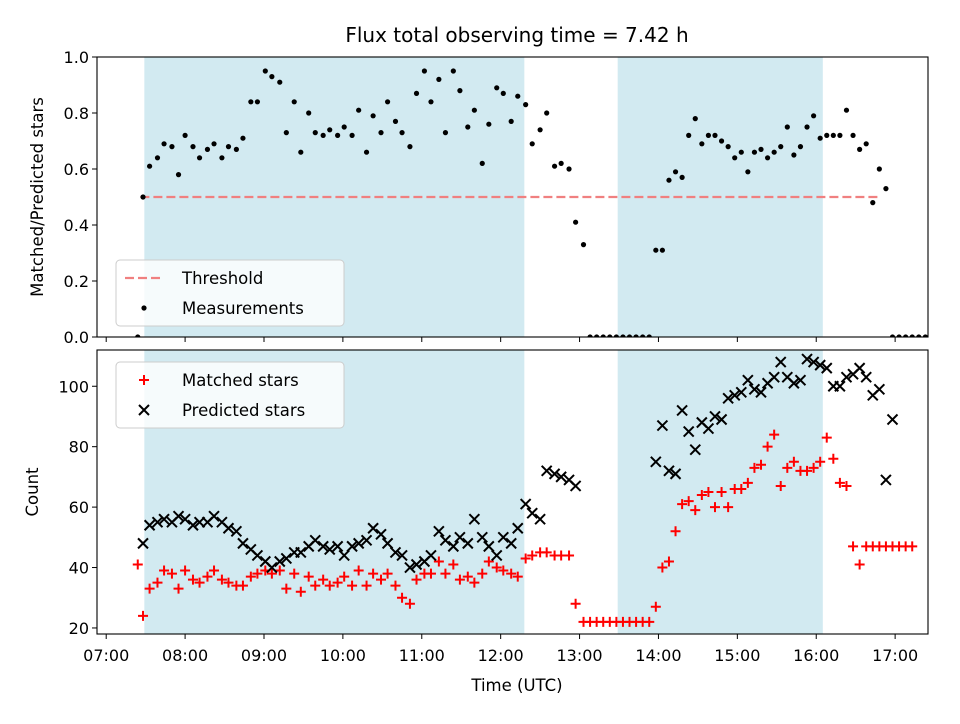 Image resolution: width=960 pixels, height=724 pixels. I want to click on legend-predicted-swatch, so click(144, 410).